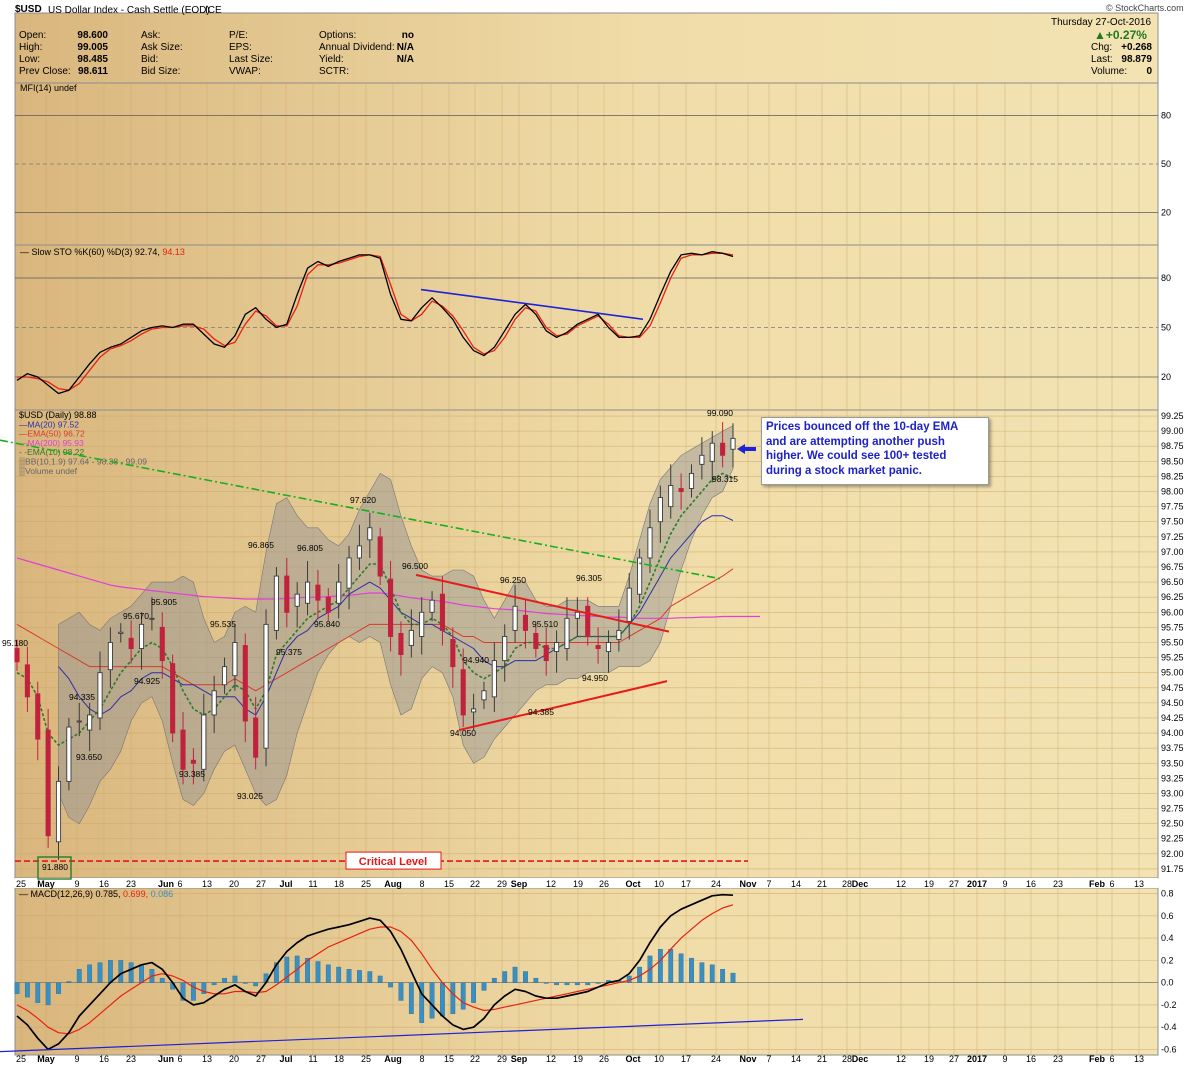 The height and width of the screenshot is (1072, 1200). What do you see at coordinates (541, 712) in the screenshot?
I see `price-point-label: 94.385` at bounding box center [541, 712].